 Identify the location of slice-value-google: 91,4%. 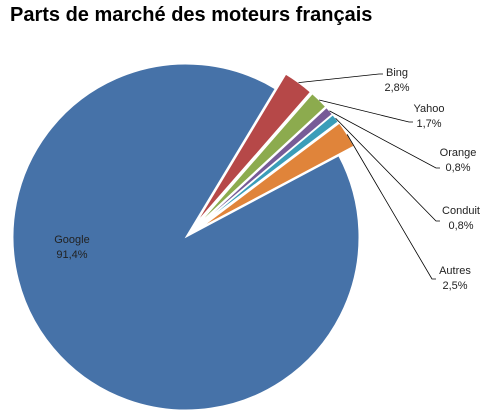
(71, 255).